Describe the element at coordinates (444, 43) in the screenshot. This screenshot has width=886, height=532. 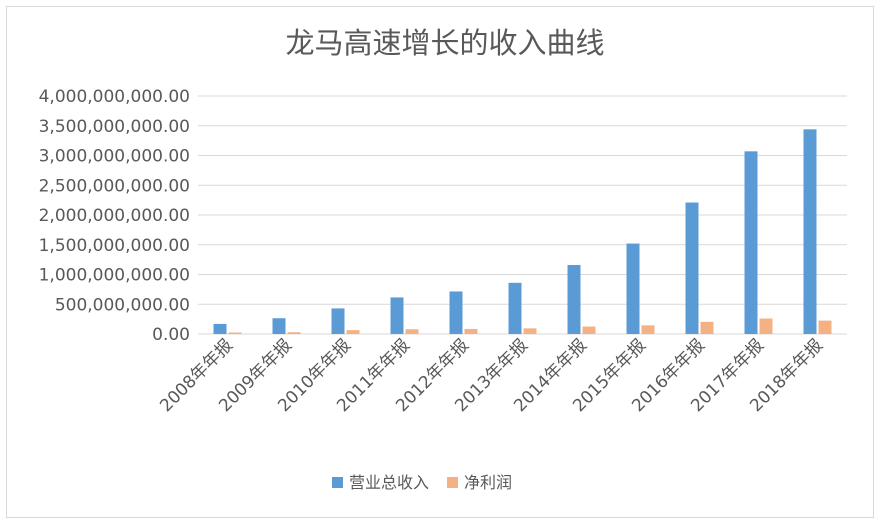
I see `chart-title: 龙马高速增长的收入曲线` at that location.